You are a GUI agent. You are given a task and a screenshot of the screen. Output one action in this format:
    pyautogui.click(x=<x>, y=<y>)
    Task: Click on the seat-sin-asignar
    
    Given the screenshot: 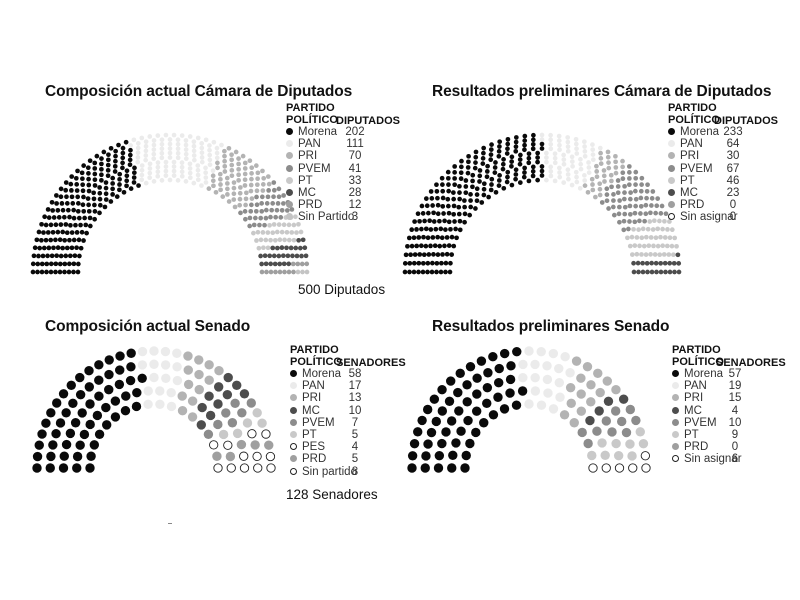 What is the action you would take?
    pyautogui.click(x=646, y=468)
    